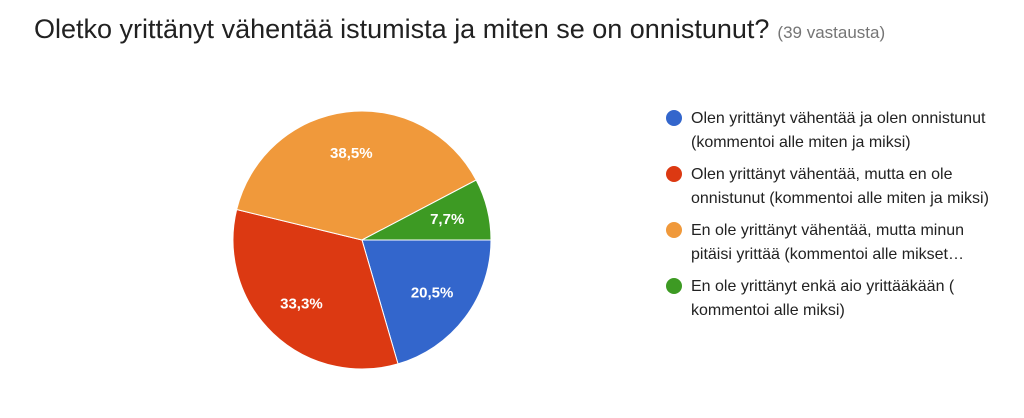 This screenshot has height=418, width=1024. I want to click on slice-value-label: 7,7%, so click(447, 219).